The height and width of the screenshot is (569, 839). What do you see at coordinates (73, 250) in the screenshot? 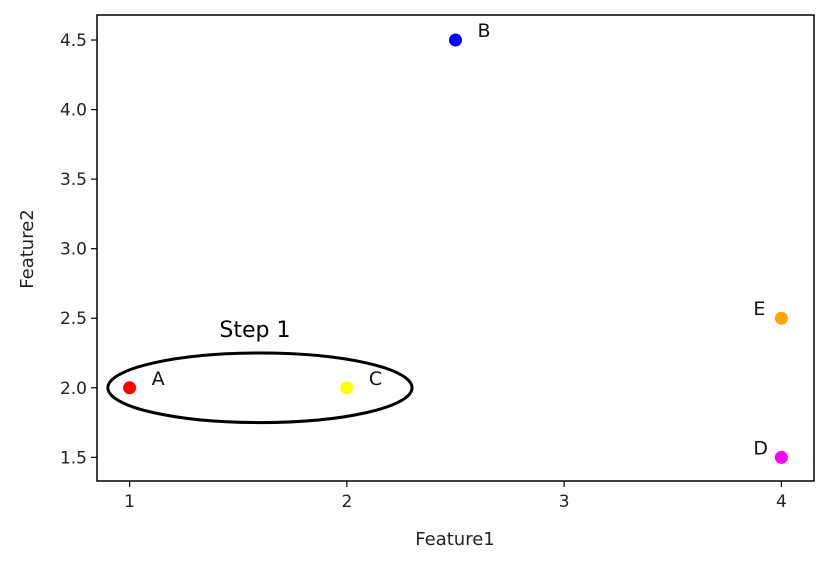
I see `y-tick-label: 3.0` at bounding box center [73, 250].